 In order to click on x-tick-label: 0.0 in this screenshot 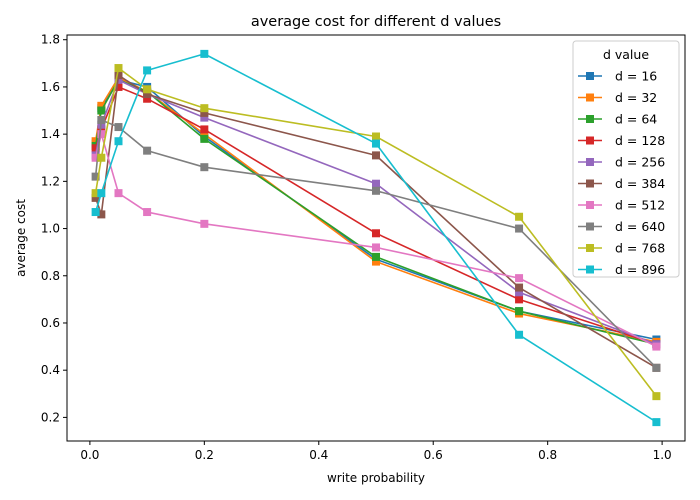, I will do `click(89, 455)`.